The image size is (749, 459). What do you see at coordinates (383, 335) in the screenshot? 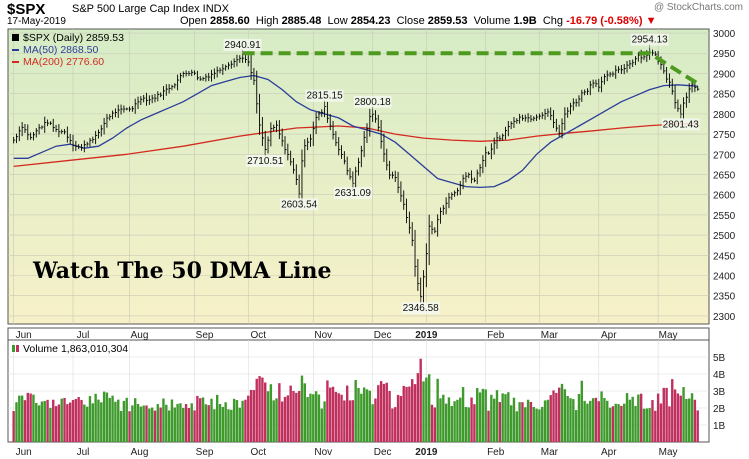
I see `x-tick-label: Dec` at bounding box center [383, 335].